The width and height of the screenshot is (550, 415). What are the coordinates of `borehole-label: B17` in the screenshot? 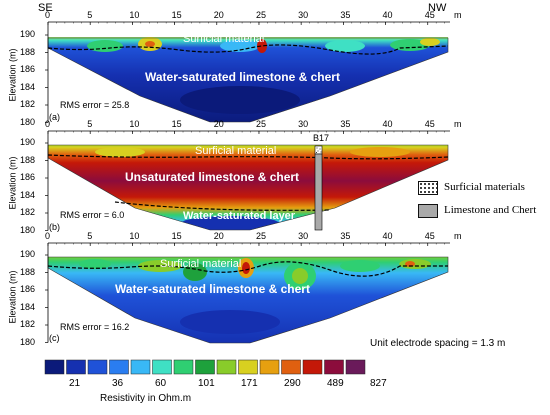 It's located at (321, 138).